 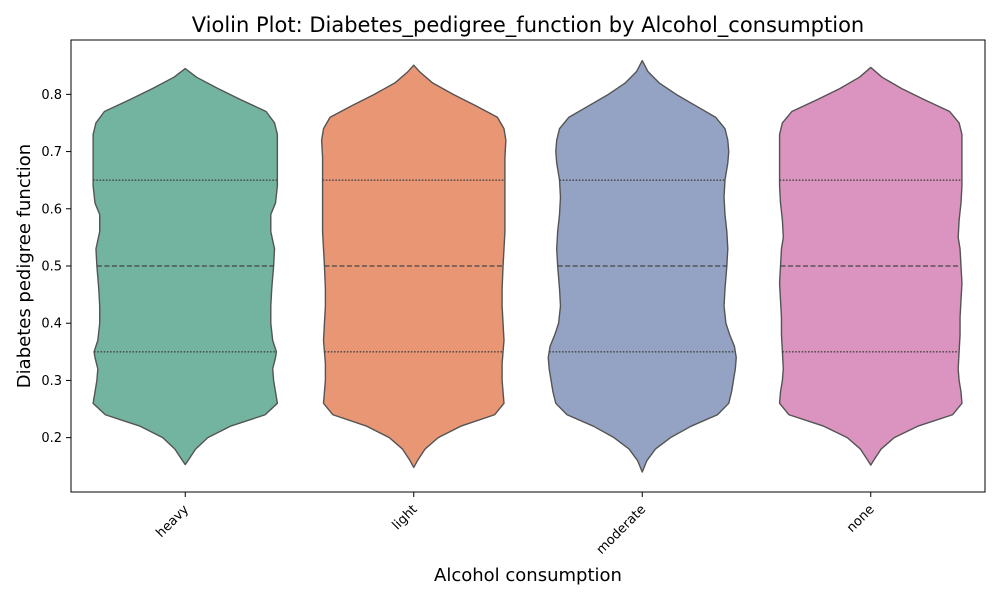 I want to click on y-tick-label: 0.6, so click(x=51, y=209).